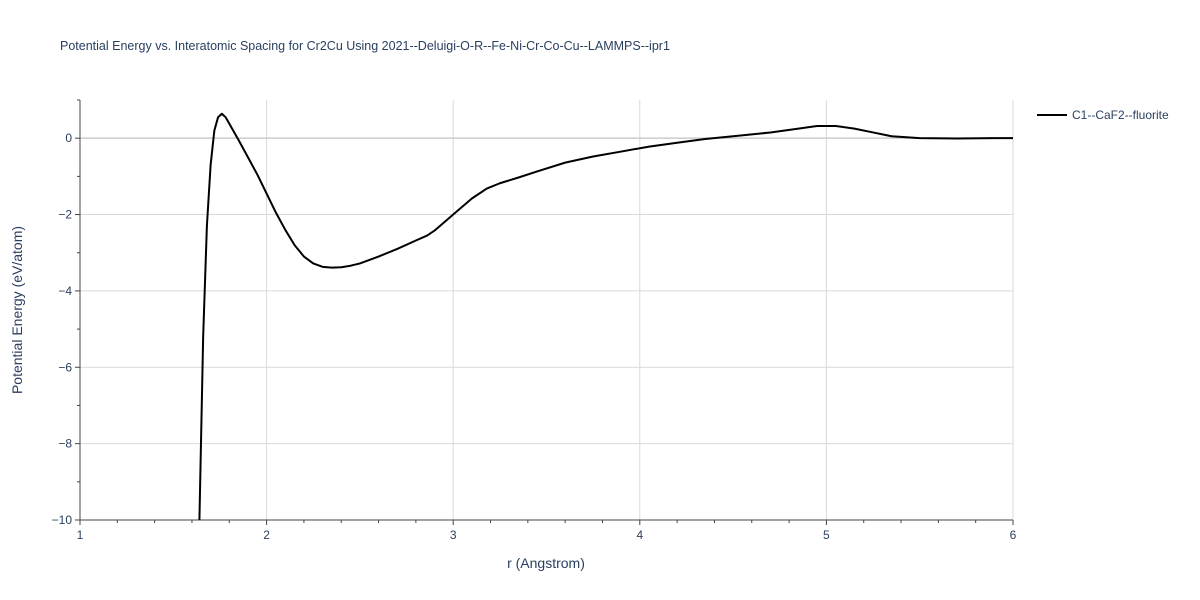 The image size is (1200, 600). What do you see at coordinates (80, 535) in the screenshot?
I see `x-tick-label: 1` at bounding box center [80, 535].